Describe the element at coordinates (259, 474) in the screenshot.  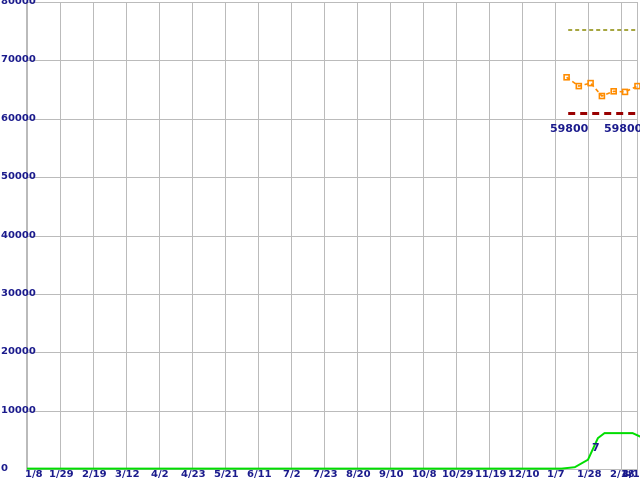
I see `x-tick-label: 6/11` at that location.